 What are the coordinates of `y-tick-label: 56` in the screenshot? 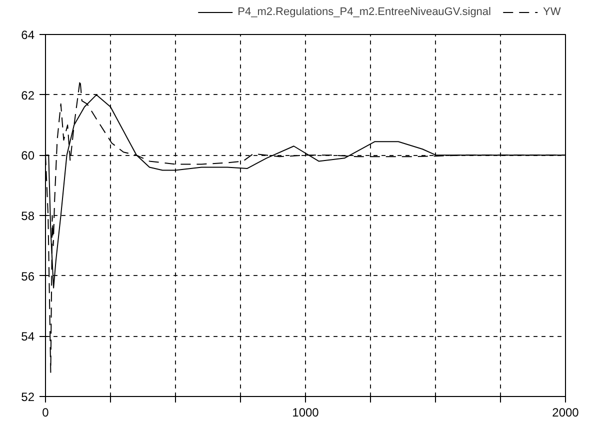 It's located at (28, 276).